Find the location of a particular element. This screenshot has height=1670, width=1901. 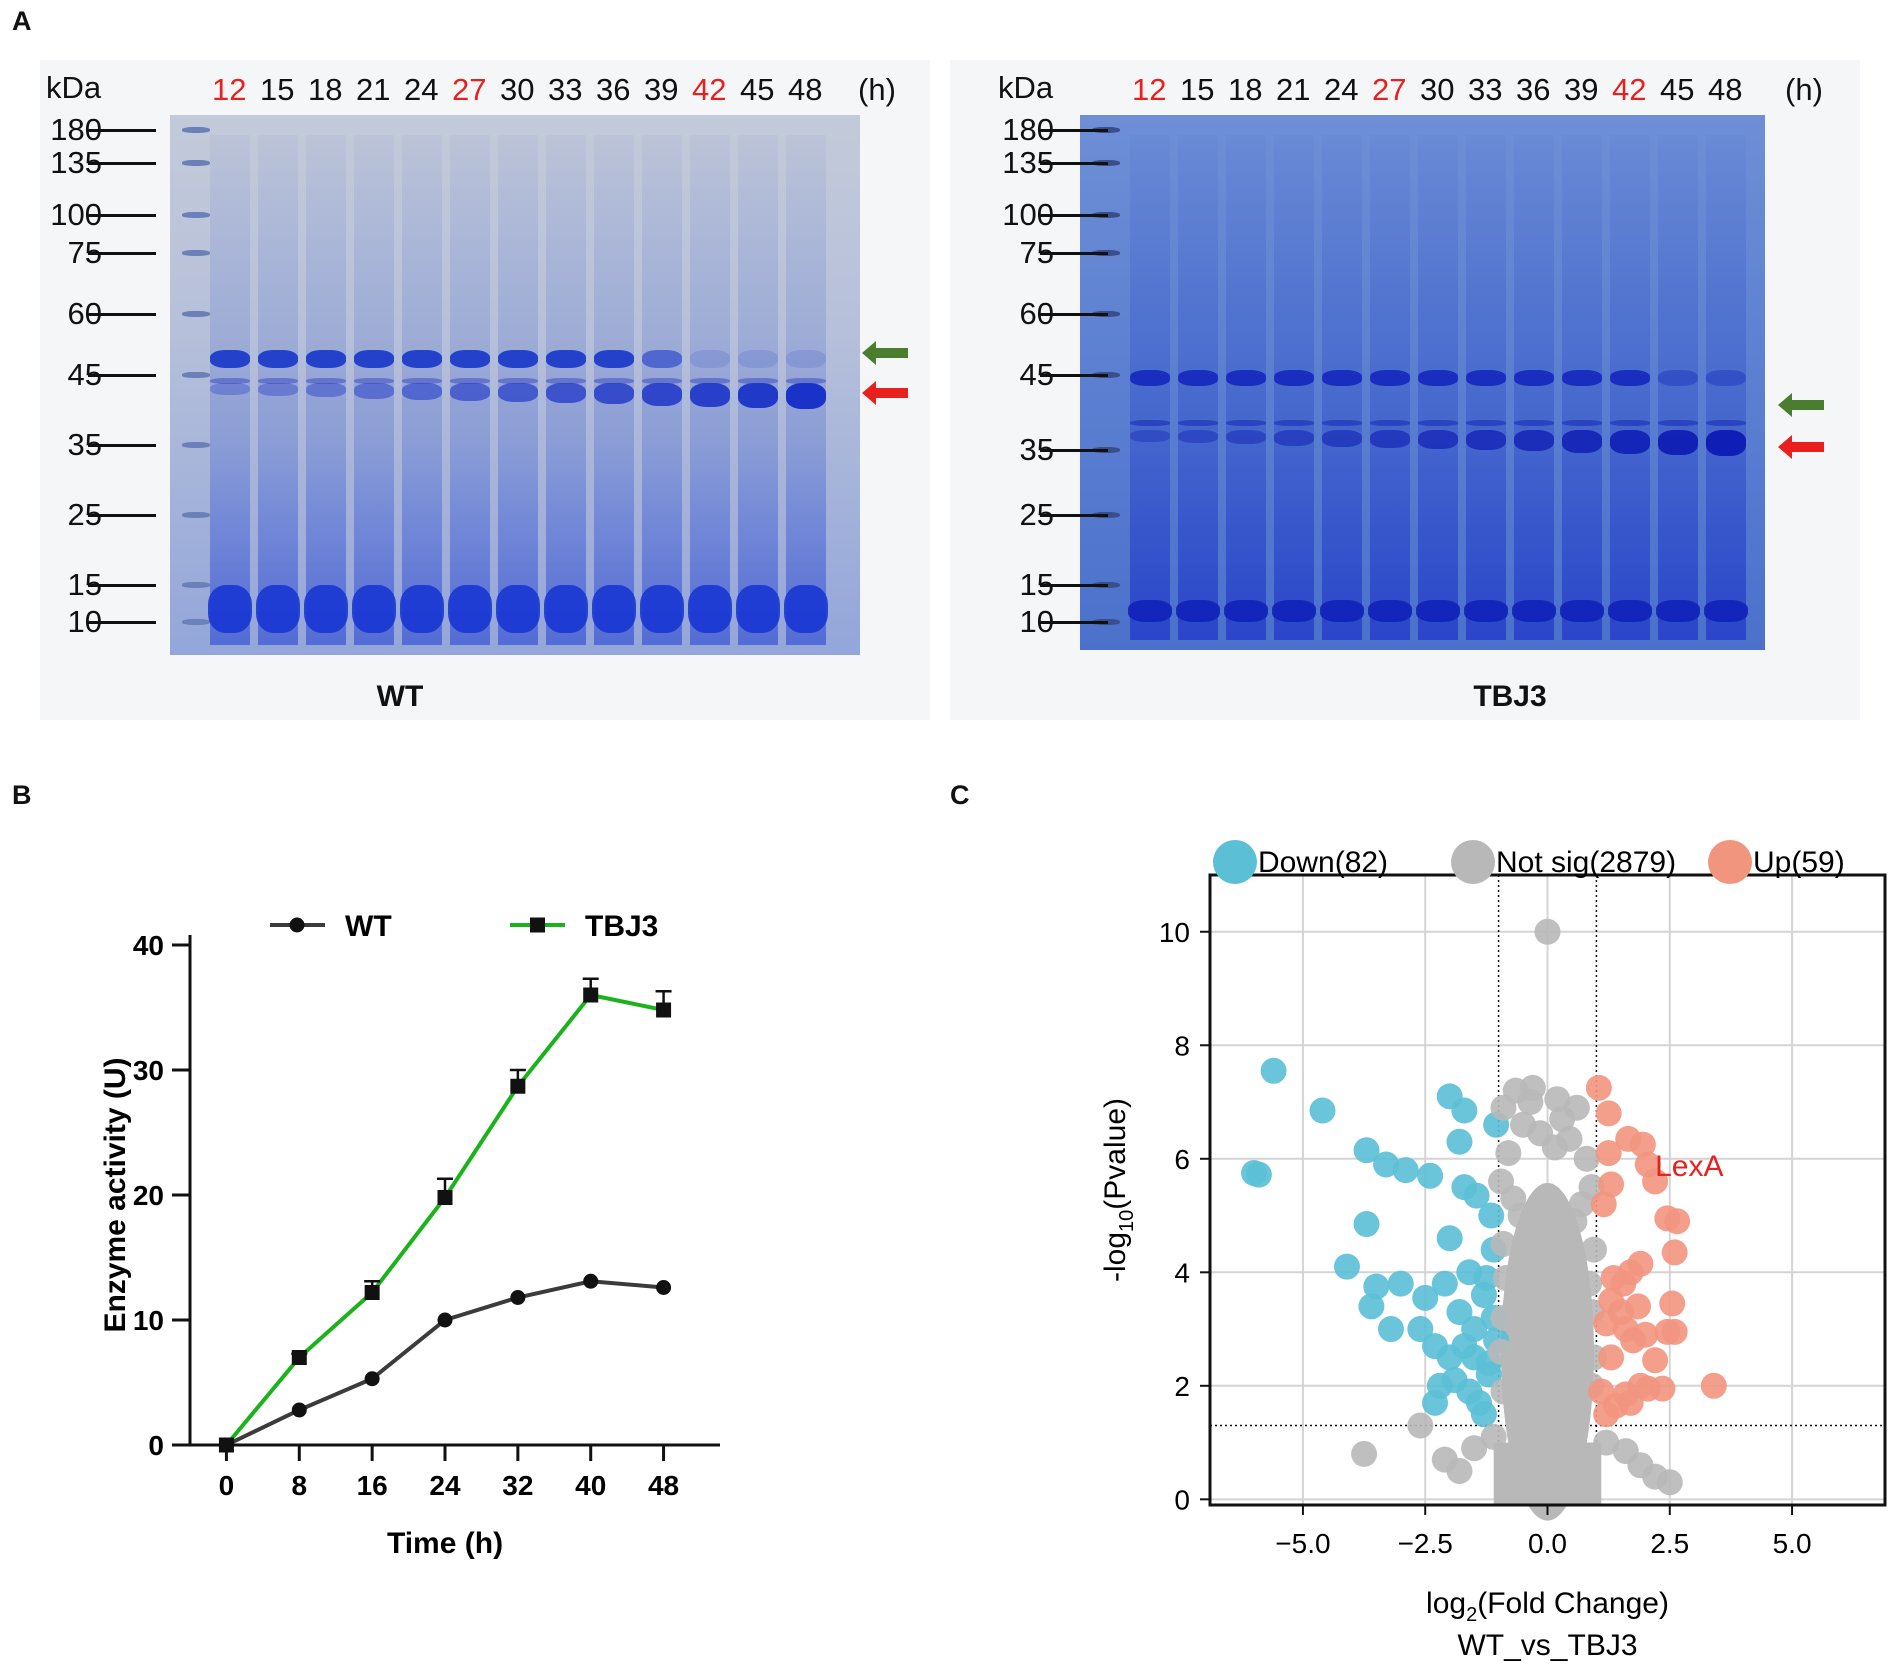

y-tick-label: 6 is located at coordinates (1182, 1159).